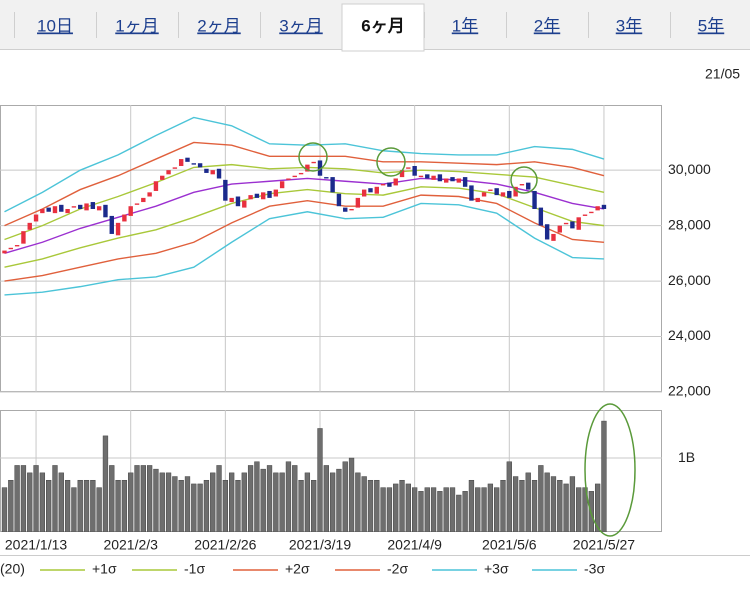 The image size is (750, 603). What do you see at coordinates (629, 25) in the screenshot?
I see `tab: 3年` at bounding box center [629, 25].